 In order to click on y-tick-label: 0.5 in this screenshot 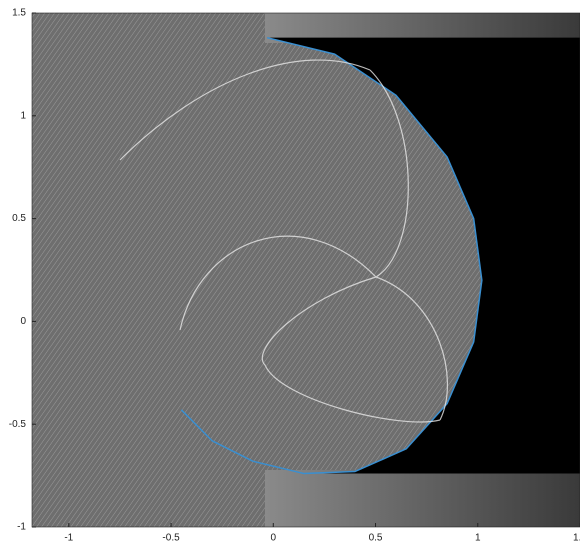, I will do `click(19, 218)`.